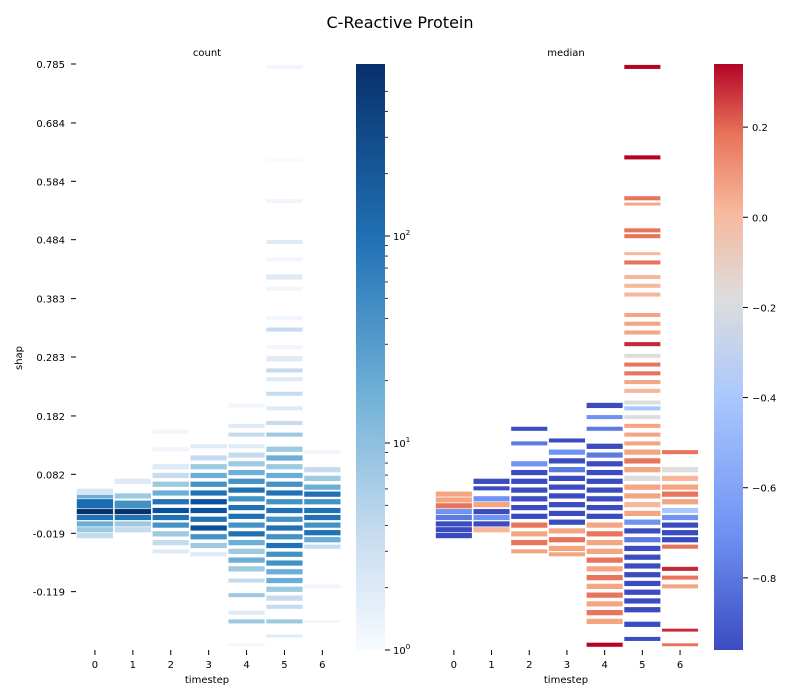 The height and width of the screenshot is (700, 800). Describe the element at coordinates (401, 443) in the screenshot. I see `colorbar-tick-label: 101` at that location.